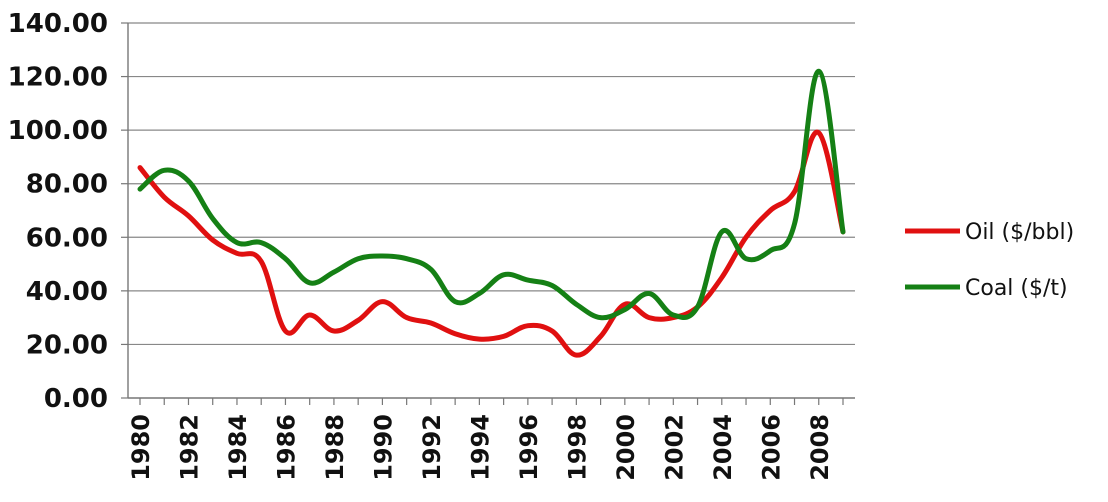  I want to click on y-tick-label-6: 120.00, so click(58, 78).